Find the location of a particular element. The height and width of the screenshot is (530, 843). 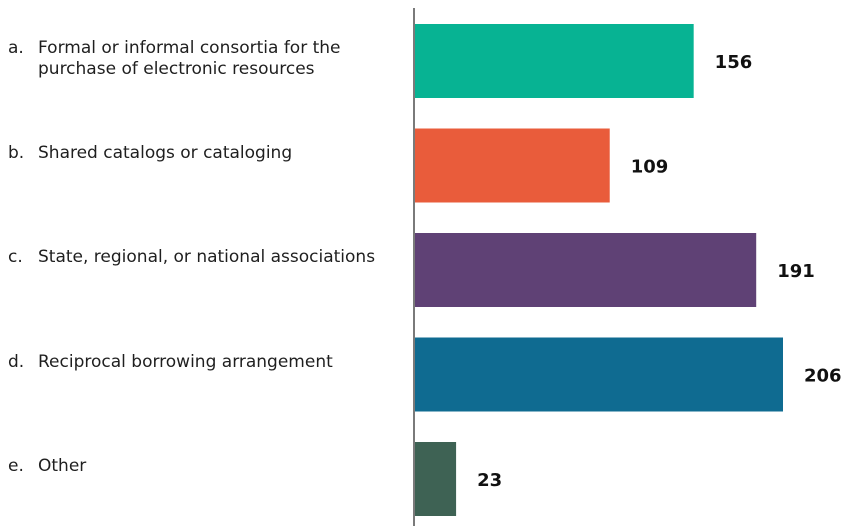

category-label: b. Shared catalogs or cataloging is located at coordinates (203, 153).